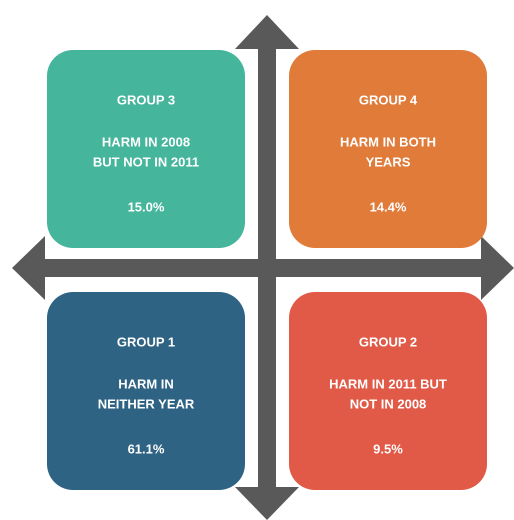  Describe the element at coordinates (146, 448) in the screenshot. I see `group-share: 61.1%` at that location.